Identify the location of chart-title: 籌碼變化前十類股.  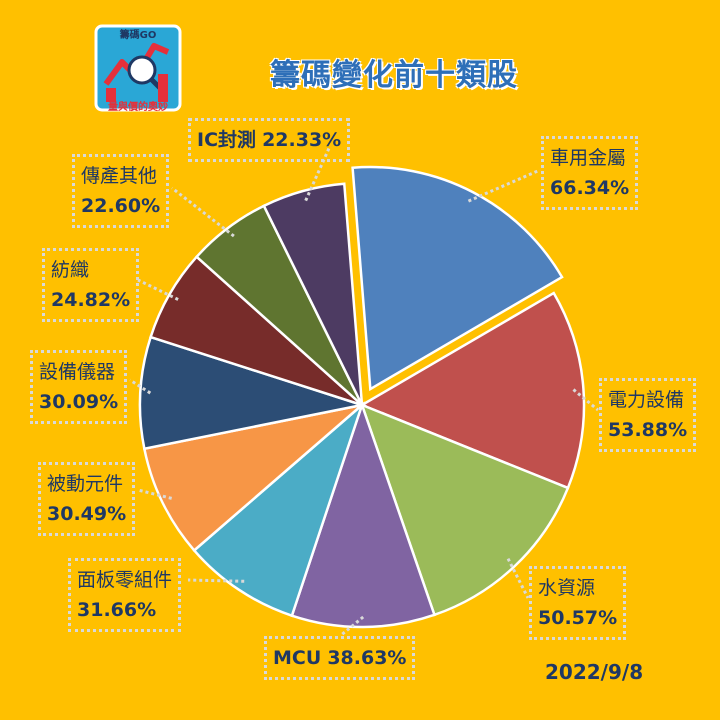
(394, 75).